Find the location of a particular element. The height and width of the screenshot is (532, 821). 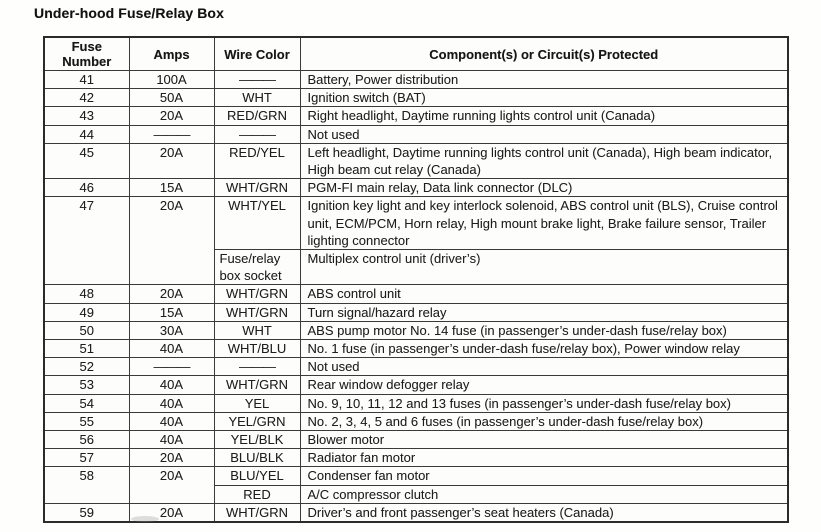

fuse-number-cell: 52 is located at coordinates (86, 367).